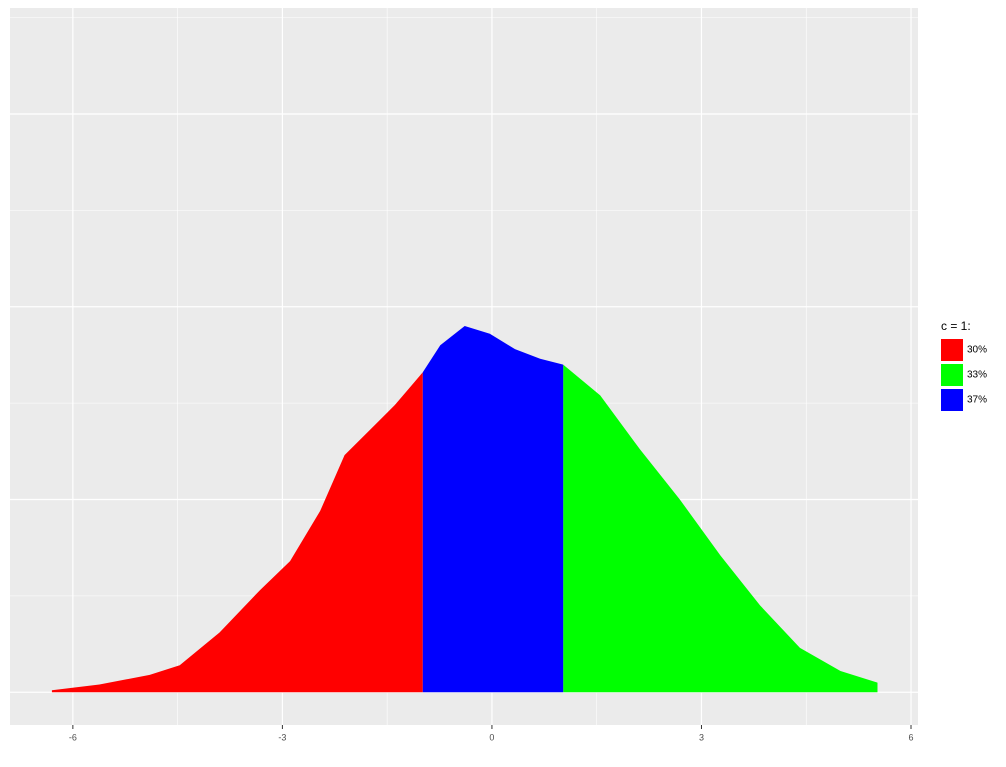 This screenshot has height=767, width=1006. I want to click on legend-label: 30%, so click(977, 350).